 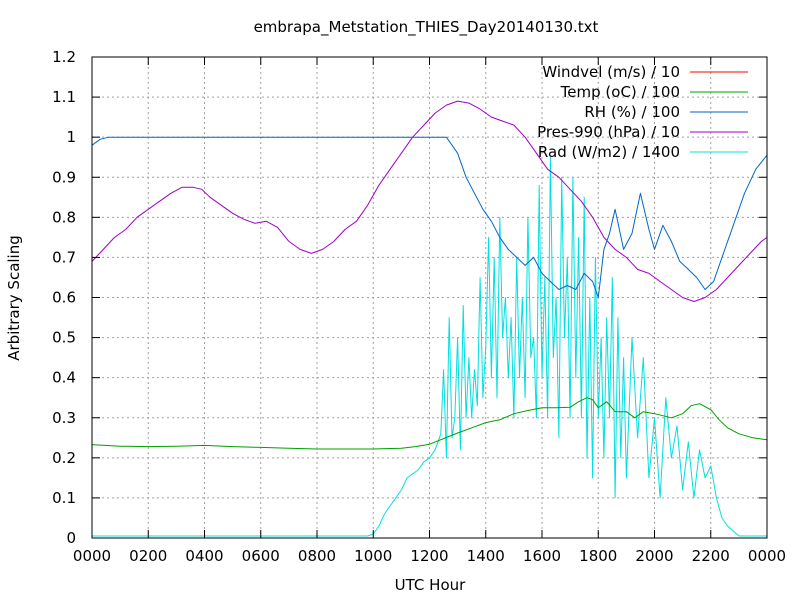 I want to click on y-tick-label: 0, so click(x=71, y=538).